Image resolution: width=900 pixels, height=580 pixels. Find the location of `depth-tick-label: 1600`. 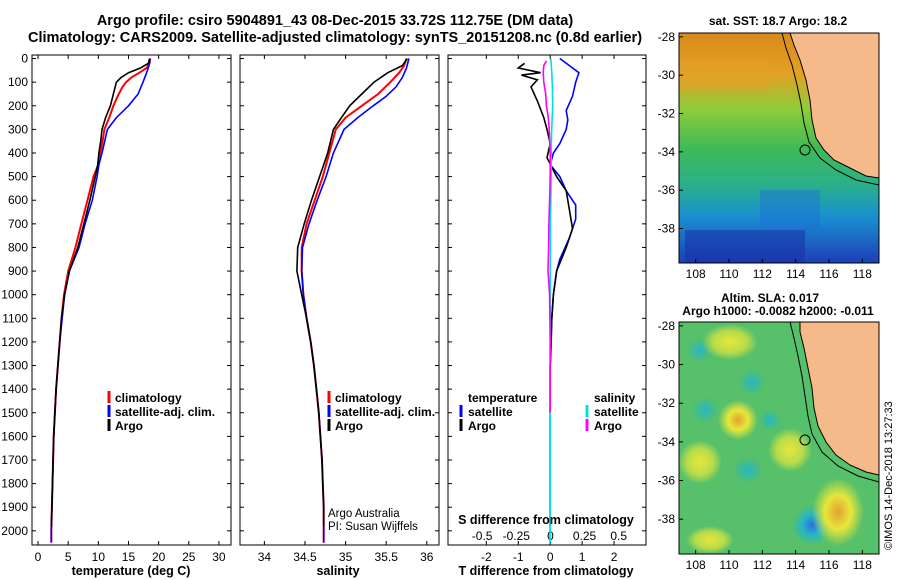

depth-tick-label: 1600 is located at coordinates (14, 436).